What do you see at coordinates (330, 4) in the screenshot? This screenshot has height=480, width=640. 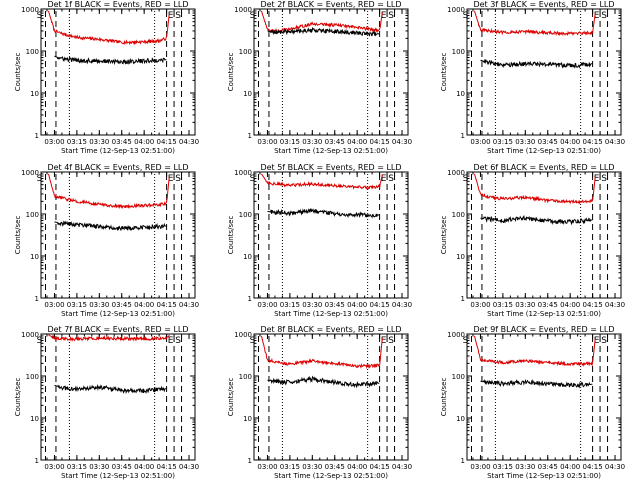 I see `panel-title: Det 2f BLACK = Events, RED = LLD` at bounding box center [330, 4].